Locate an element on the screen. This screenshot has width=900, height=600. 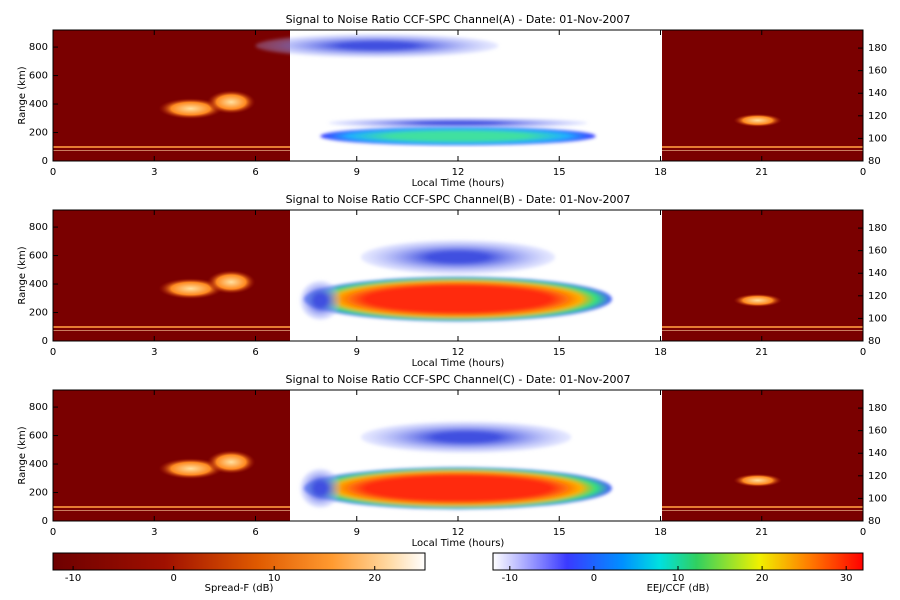
y2-tick-label: 120 is located at coordinates (877, 296).